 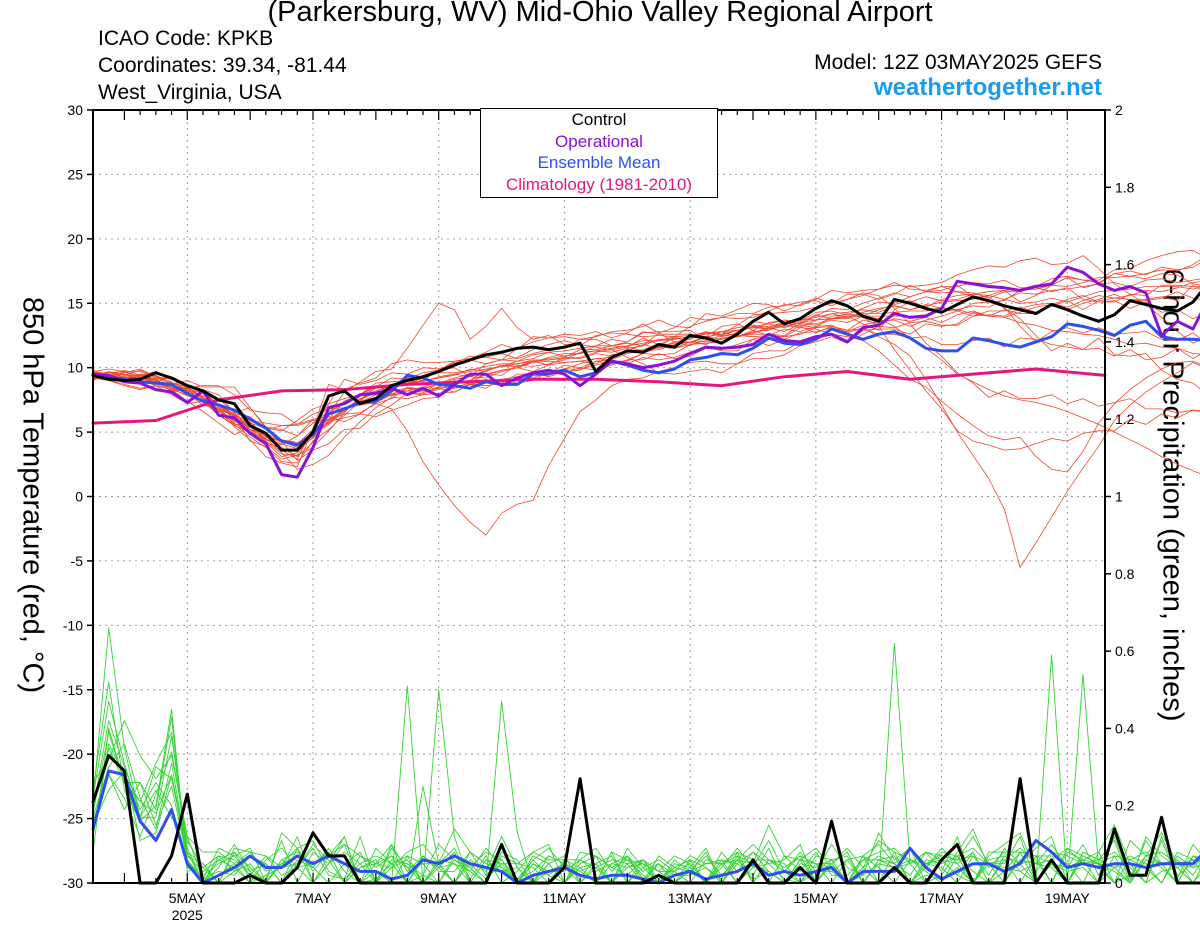 I want to click on coordinates: Coordinates: 39.34, -81.44, so click(x=222, y=65).